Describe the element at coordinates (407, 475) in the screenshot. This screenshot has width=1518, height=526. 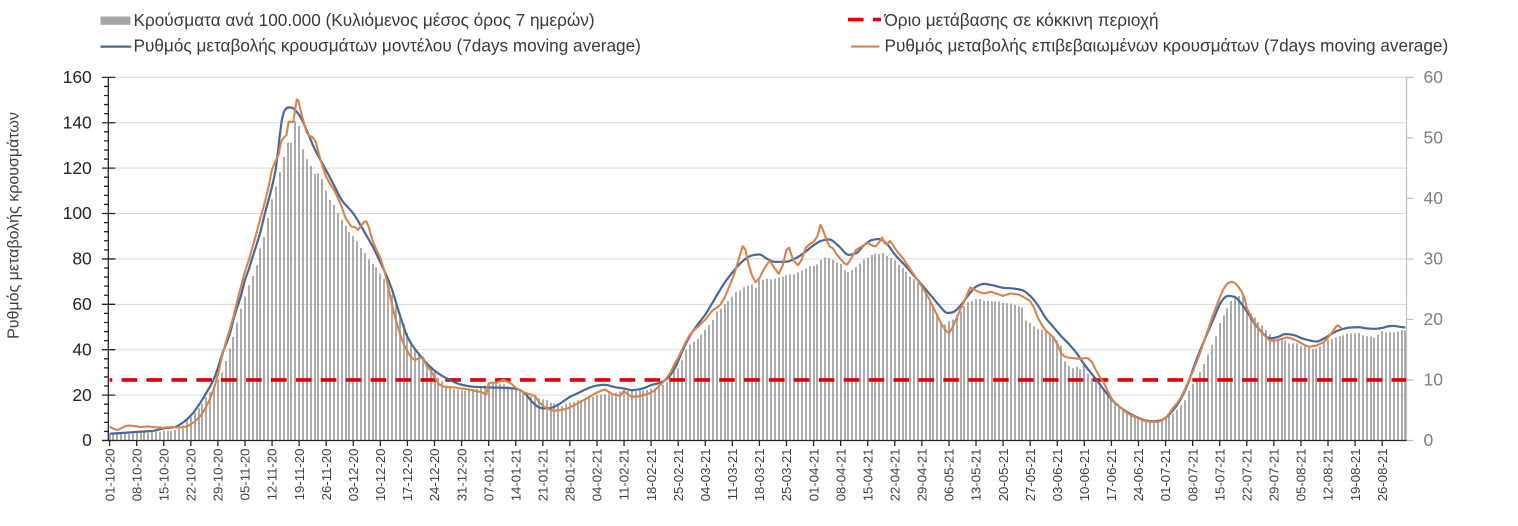
I see `svg-text: 17-12-20` at that location.